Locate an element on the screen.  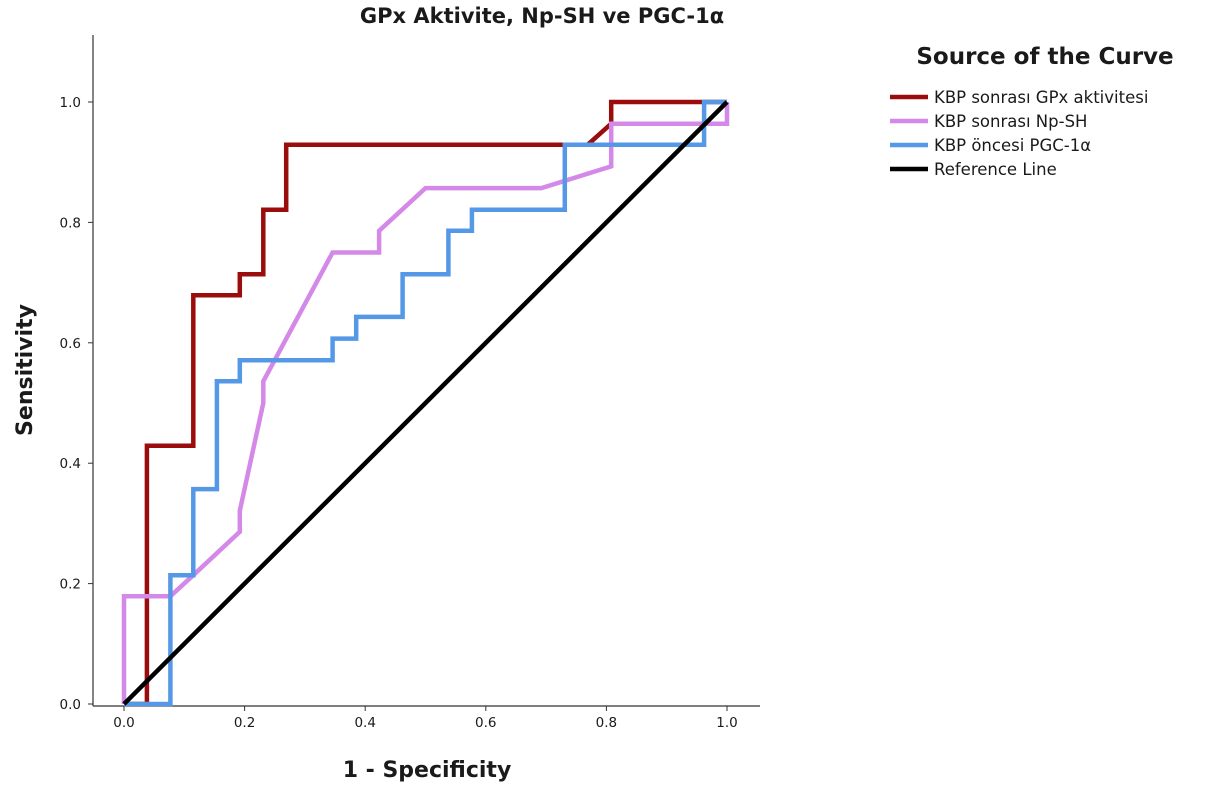
legend-entry-label: KBP sonrası Np-SH is located at coordinates (1010, 121).